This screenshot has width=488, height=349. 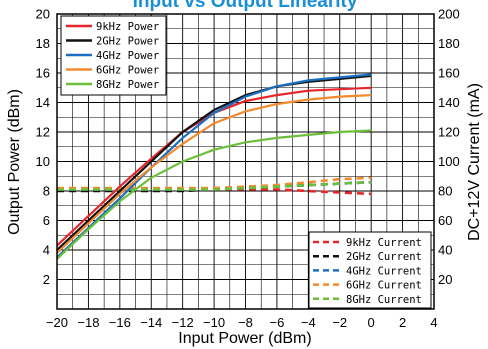 I want to click on y2-tick-label: 180, so click(x=449, y=43).